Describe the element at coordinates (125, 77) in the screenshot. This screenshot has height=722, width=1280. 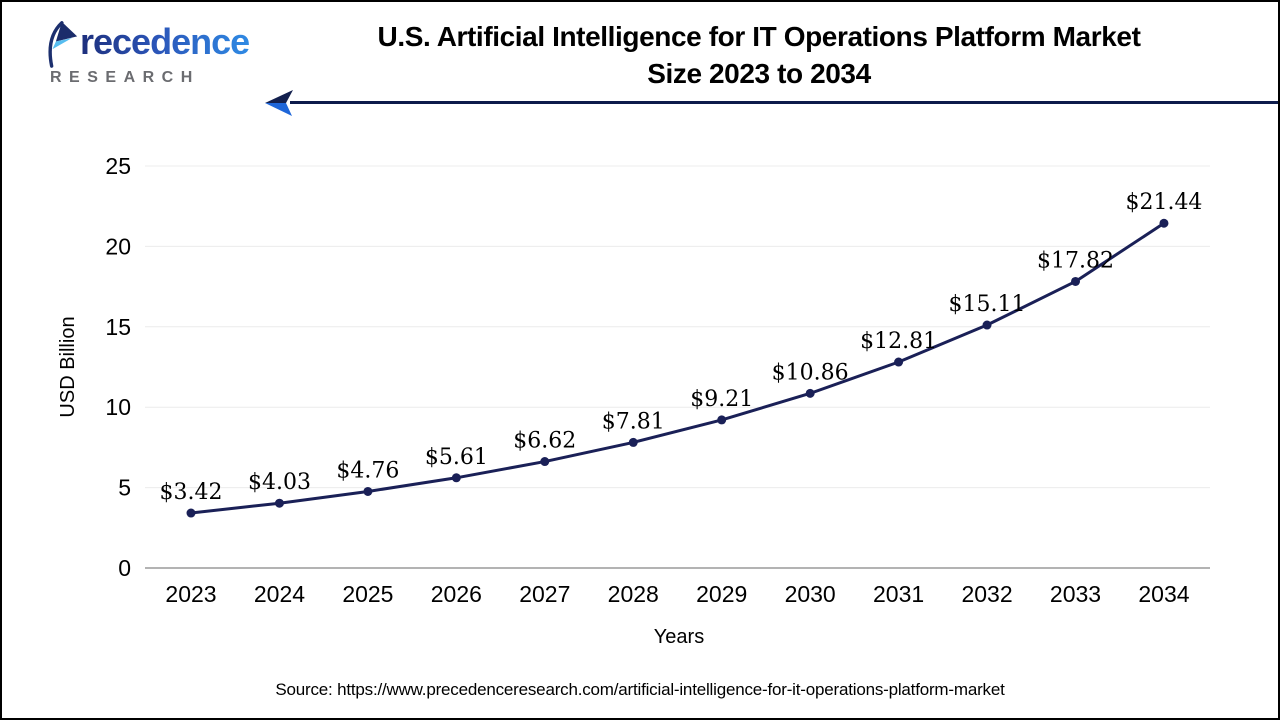
I see `brand-subtitle: RESEARCH` at that location.